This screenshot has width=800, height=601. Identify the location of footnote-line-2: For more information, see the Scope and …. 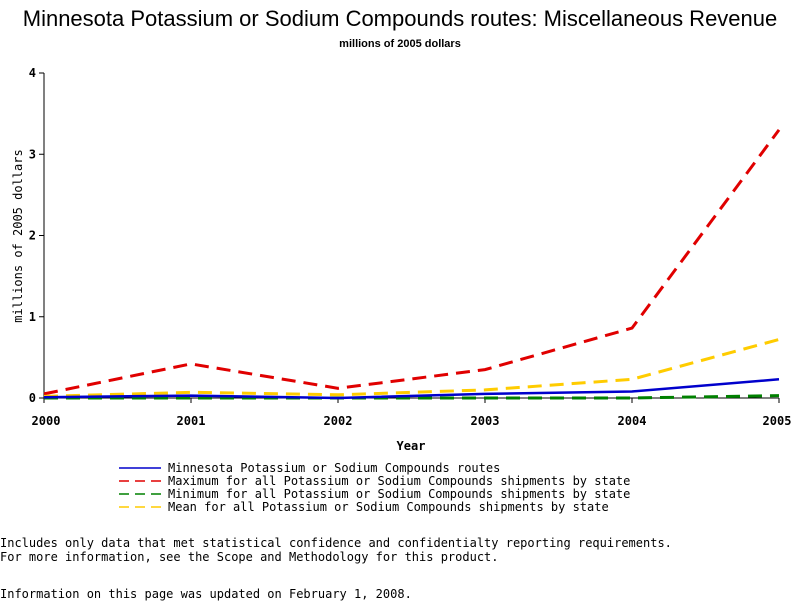
(249, 557).